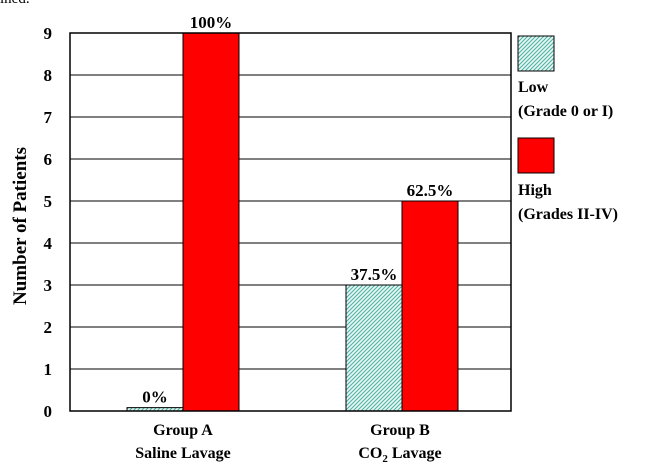  I want to click on y-tick-label-8: 8, so click(48, 75).